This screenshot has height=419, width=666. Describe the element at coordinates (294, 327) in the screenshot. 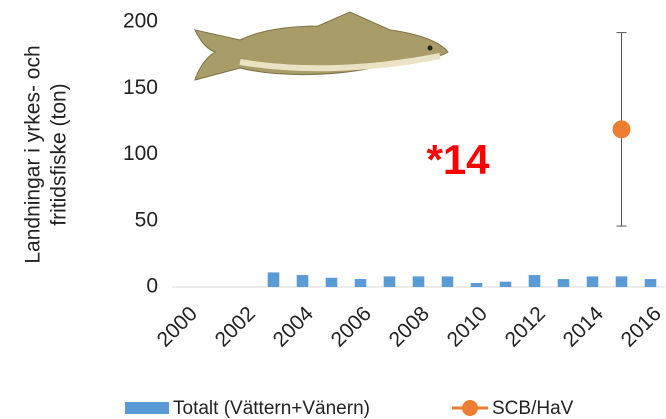

I see `x-tick-label: 2004` at that location.